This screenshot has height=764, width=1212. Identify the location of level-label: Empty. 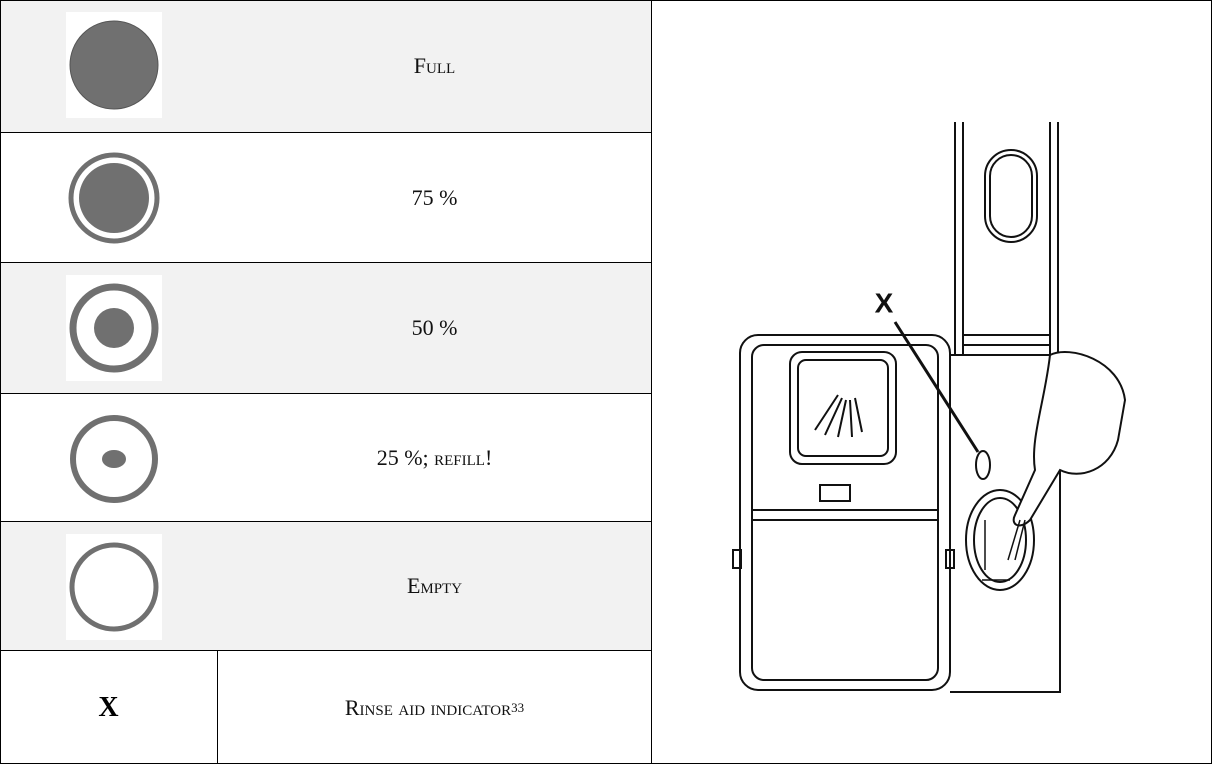
(434, 585).